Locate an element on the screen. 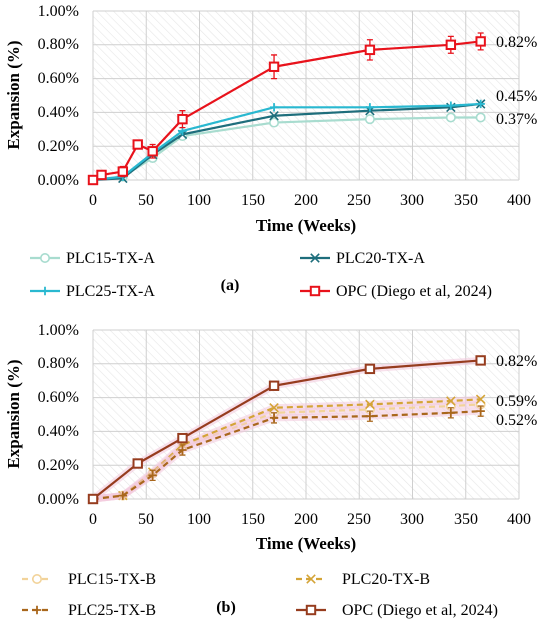 Image resolution: width=550 pixels, height=625 pixels. series-line is located at coordinates (286, 455).